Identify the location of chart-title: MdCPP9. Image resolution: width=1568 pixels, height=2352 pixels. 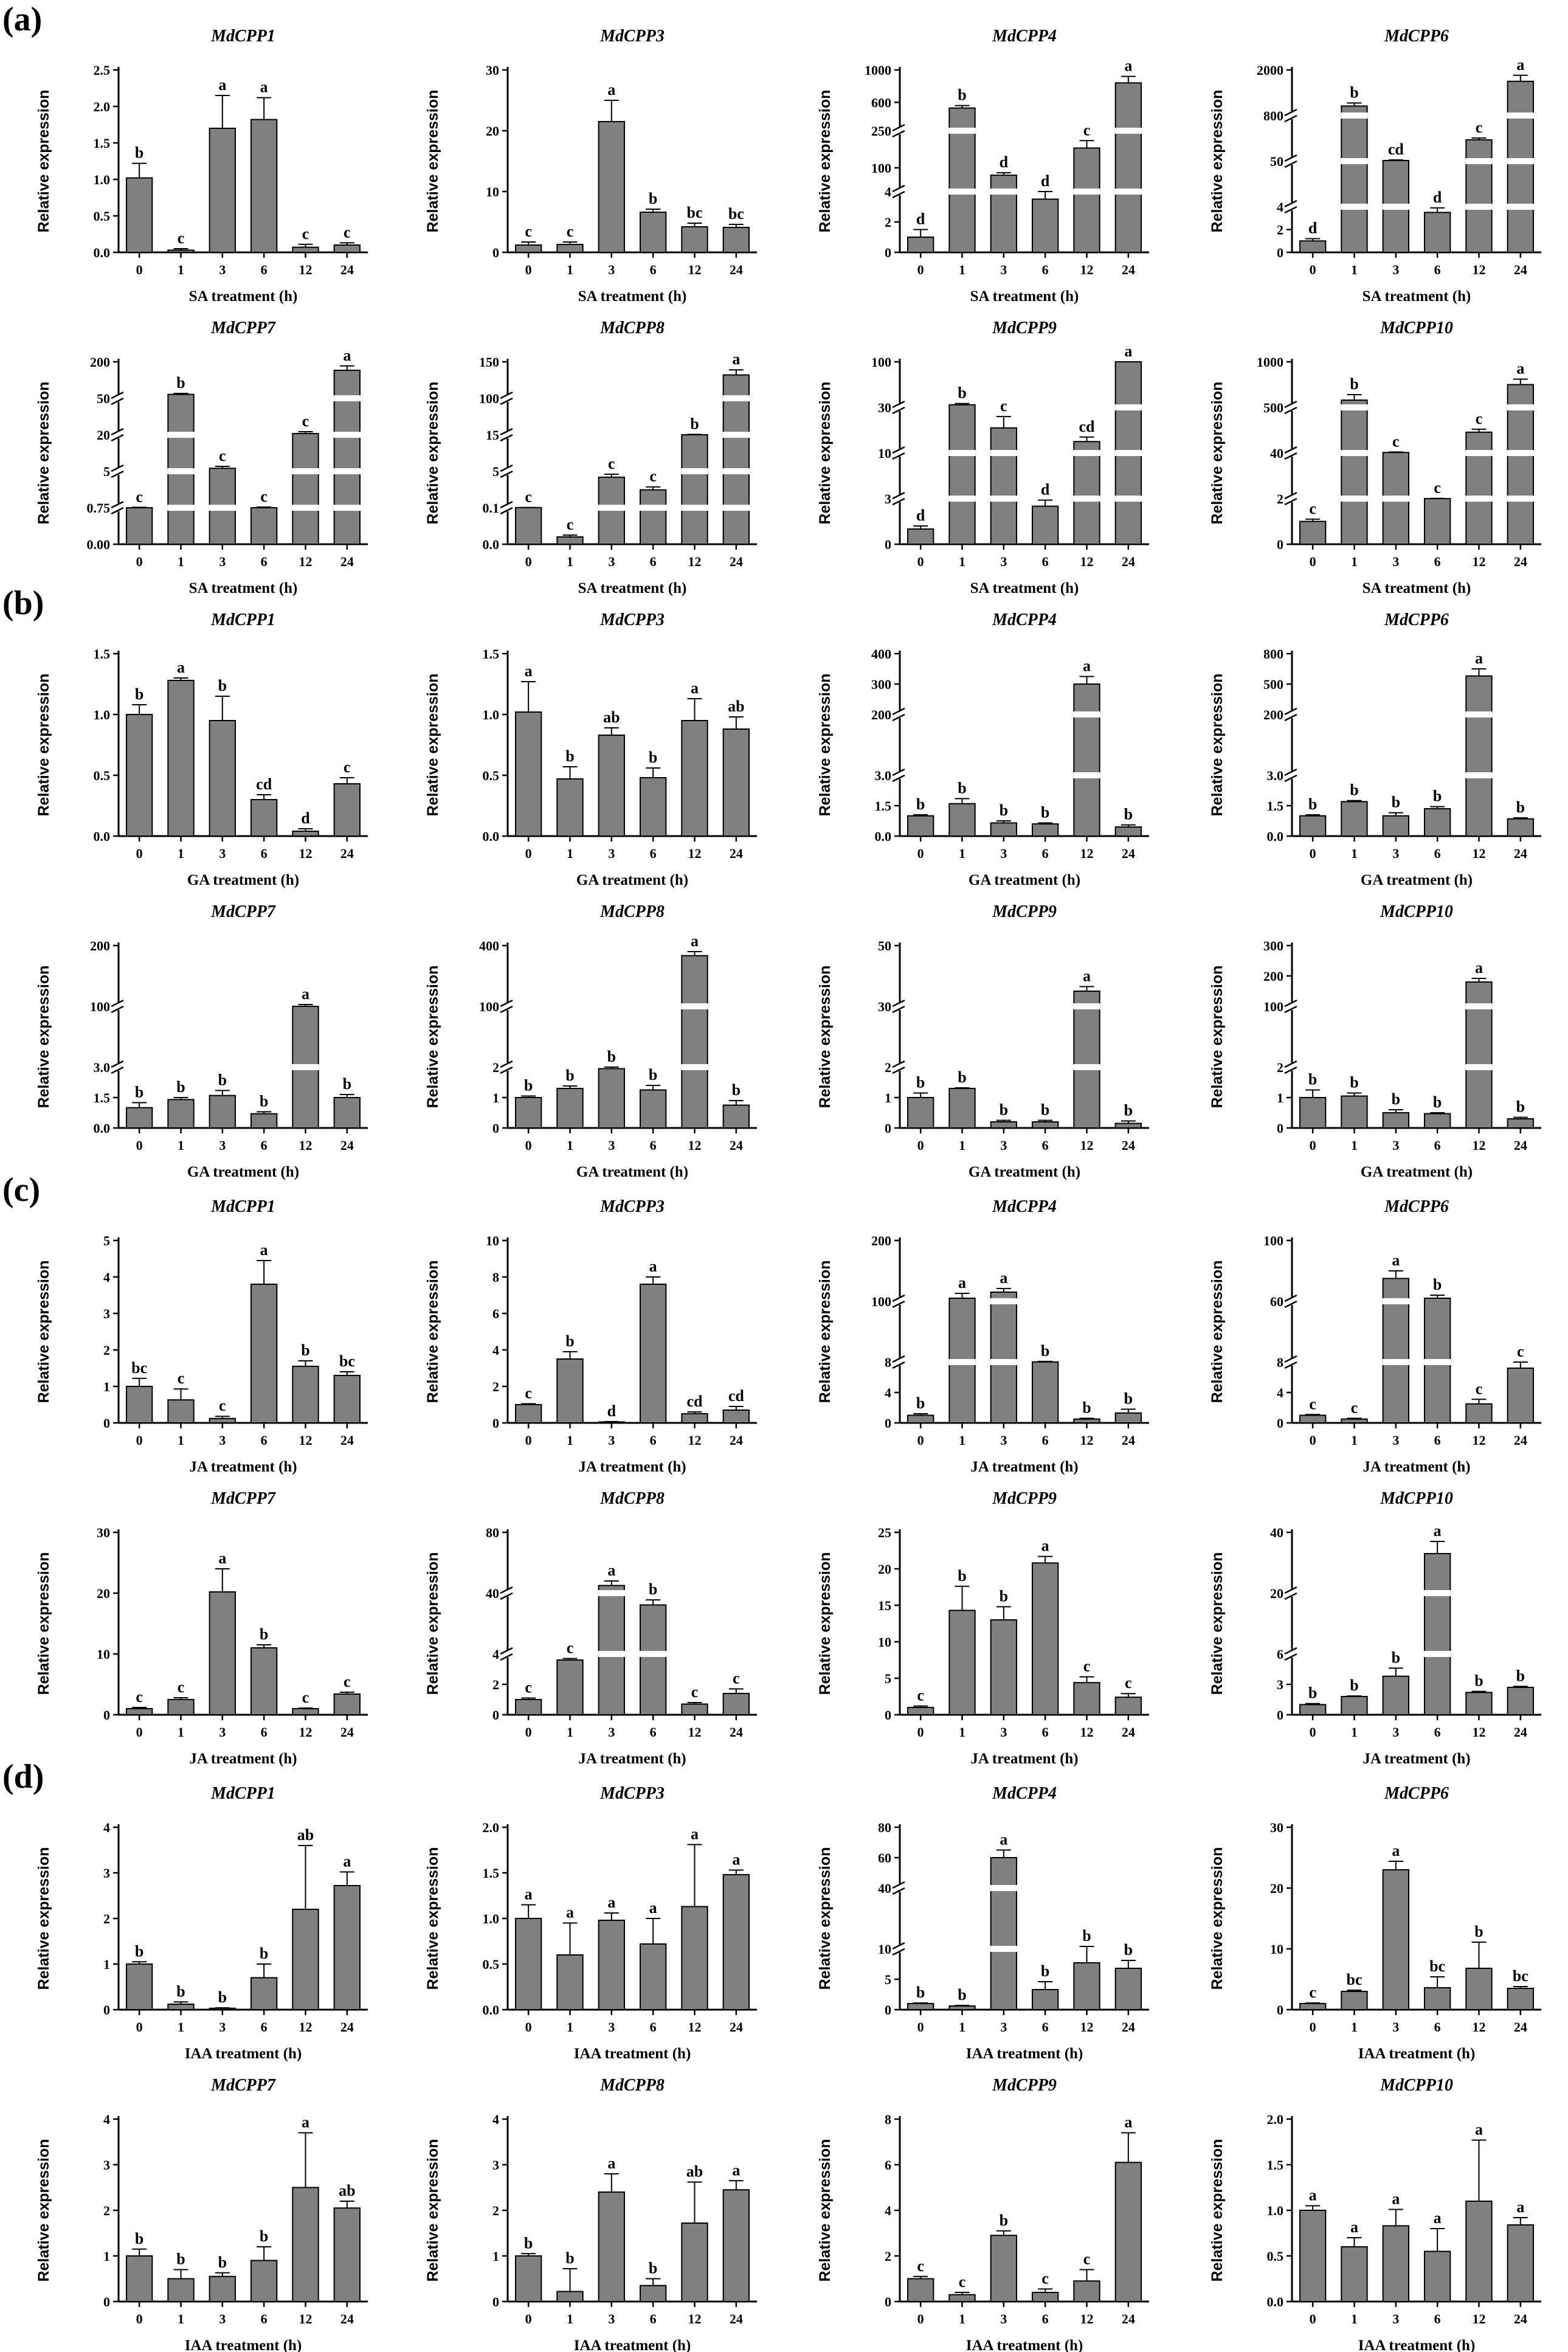
(1024, 328).